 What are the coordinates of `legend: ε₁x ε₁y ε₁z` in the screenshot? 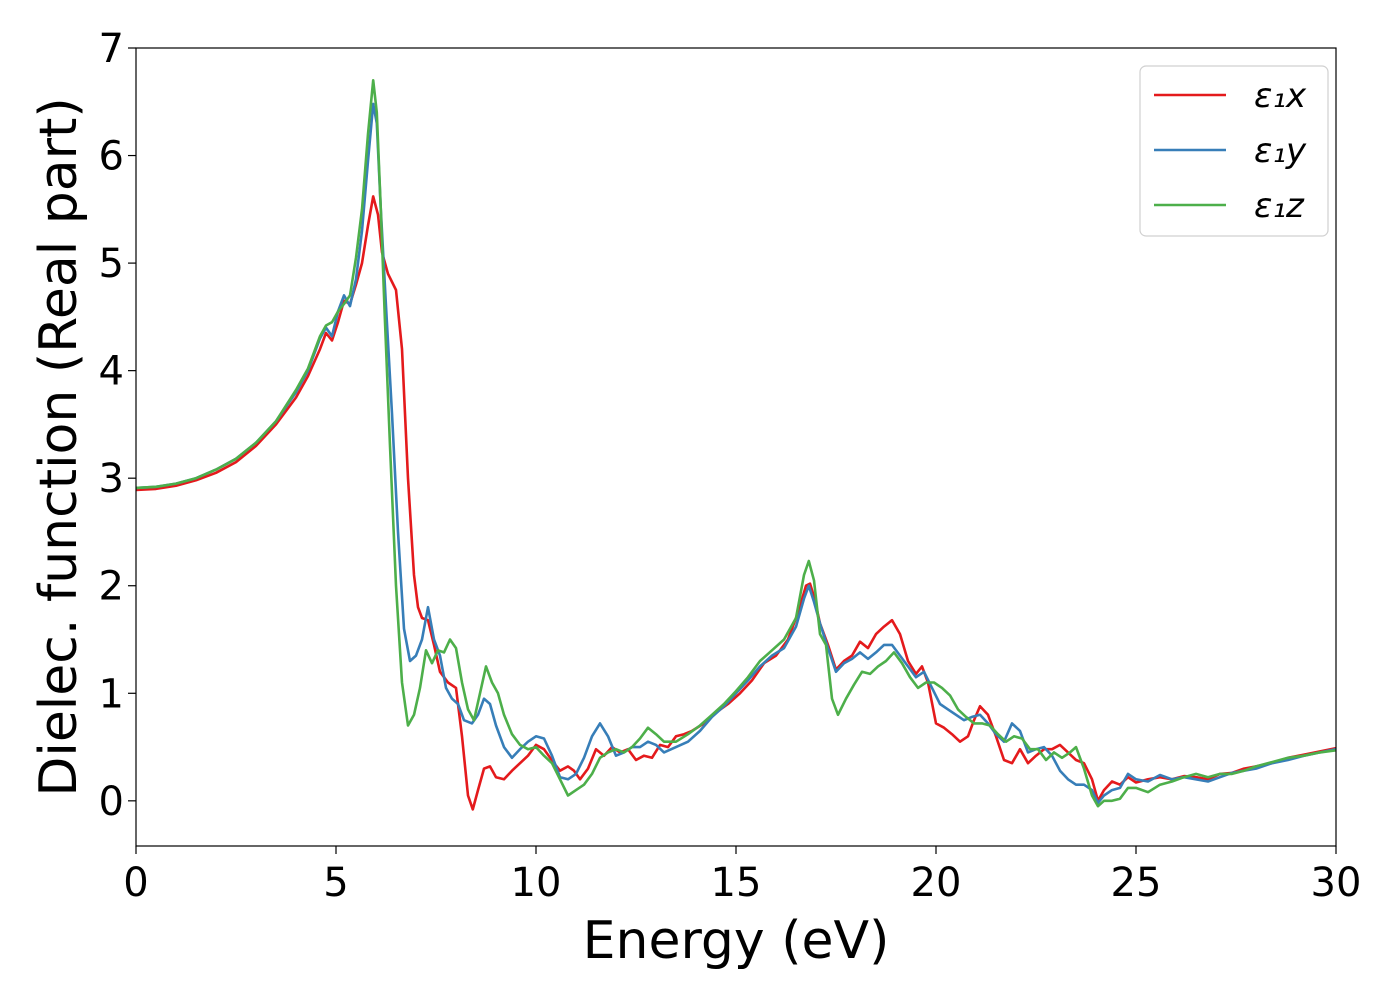 It's located at (1234, 151).